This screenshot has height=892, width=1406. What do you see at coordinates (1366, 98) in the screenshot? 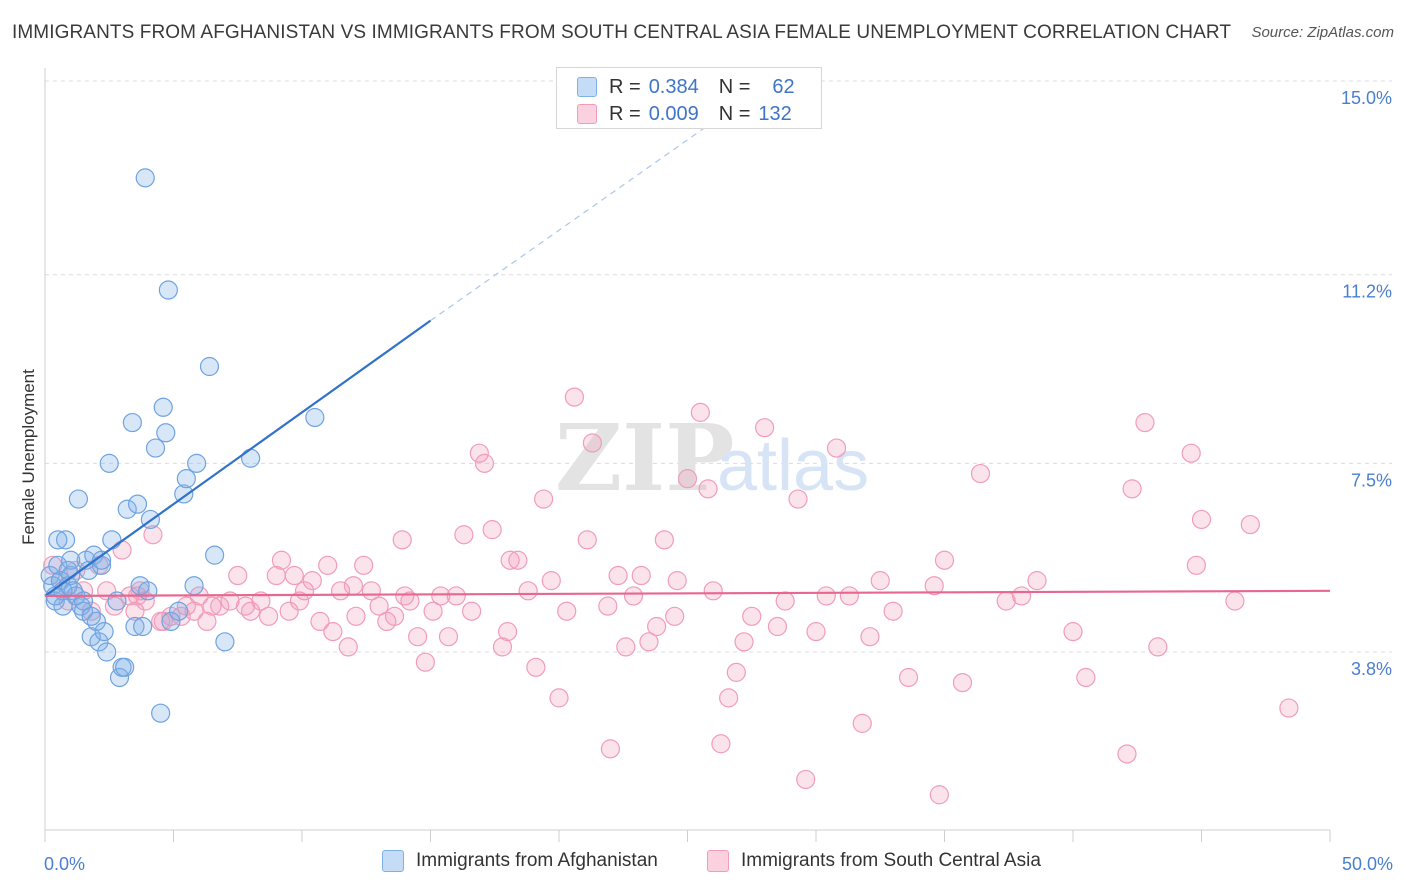
I see `y-tick-label: 15.0%` at bounding box center [1366, 98].